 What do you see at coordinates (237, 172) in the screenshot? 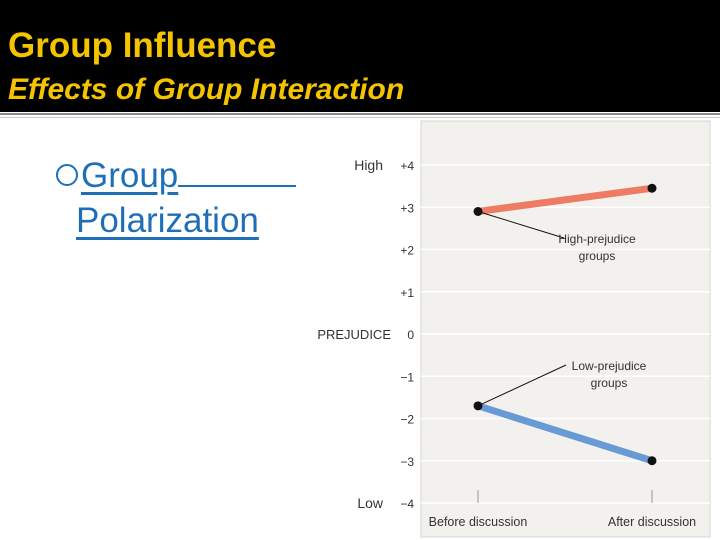
I see `underline-extension` at bounding box center [237, 172].